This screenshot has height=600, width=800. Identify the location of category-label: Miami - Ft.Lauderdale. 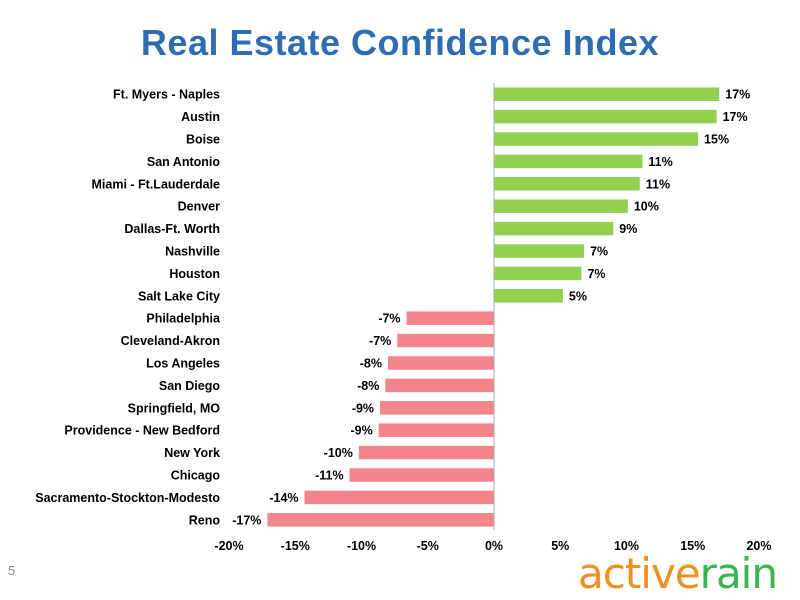
(156, 184).